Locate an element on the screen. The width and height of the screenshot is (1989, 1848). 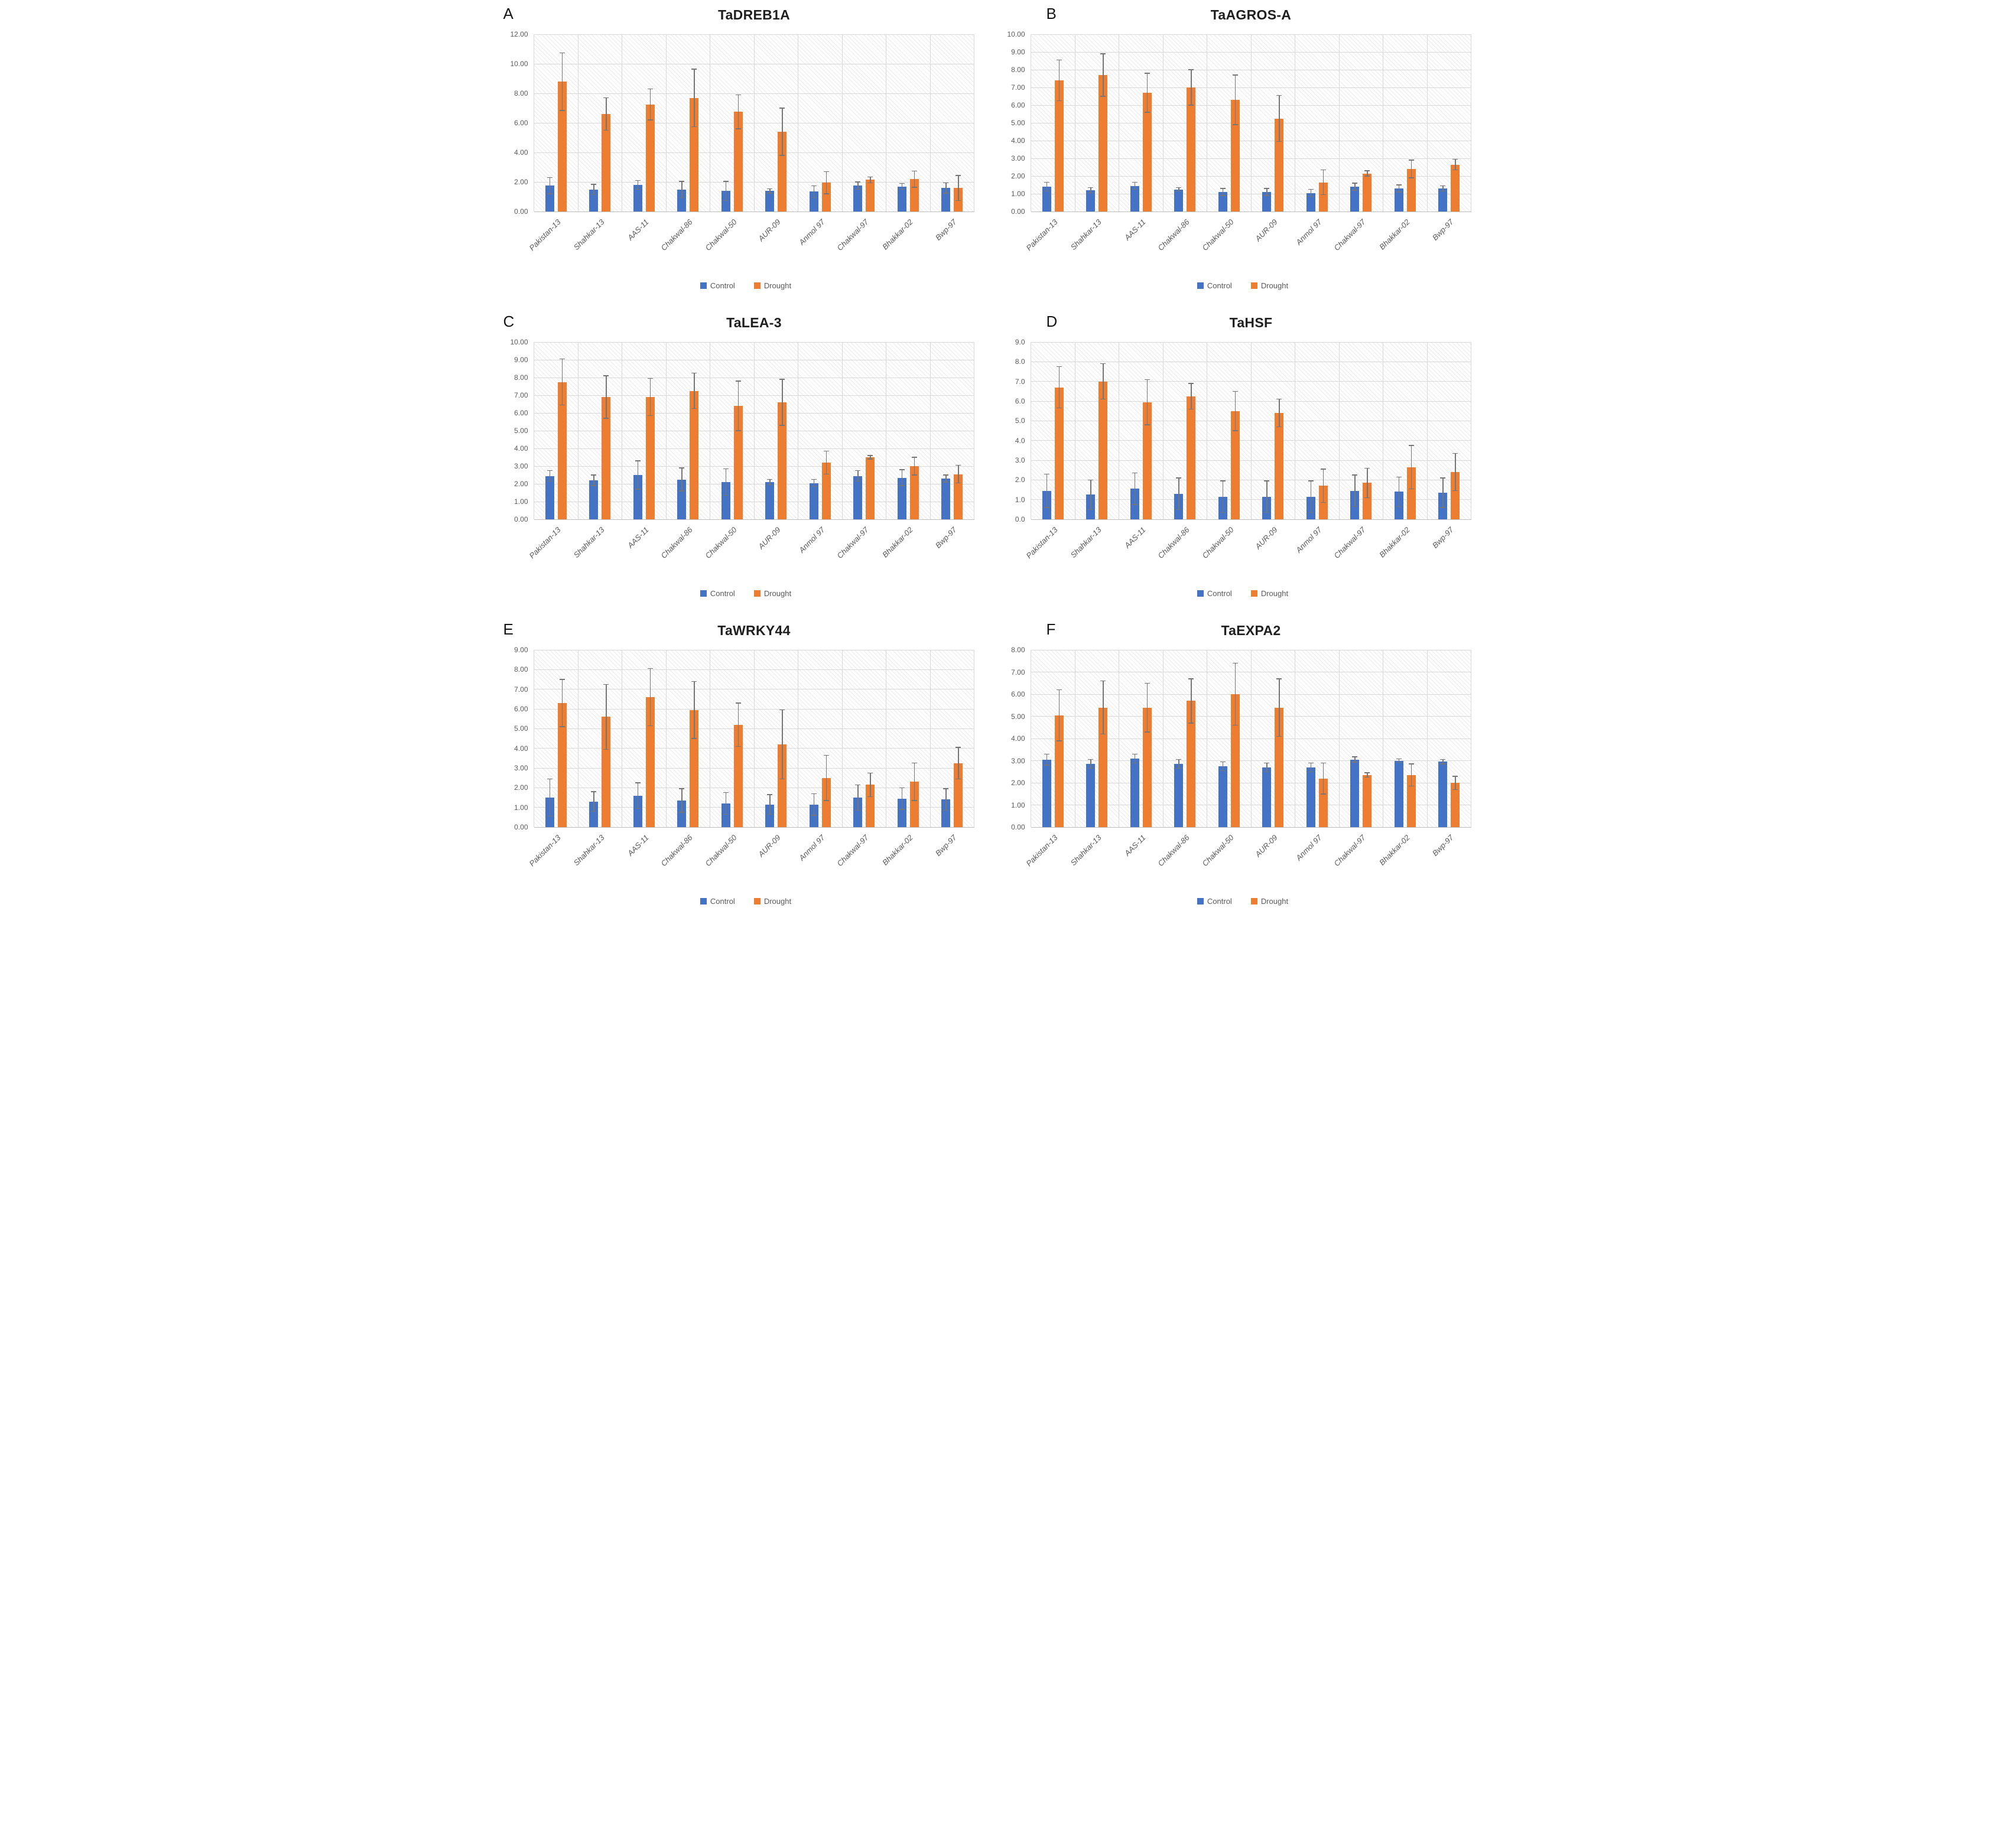
panel-letter: D is located at coordinates (1052, 321).